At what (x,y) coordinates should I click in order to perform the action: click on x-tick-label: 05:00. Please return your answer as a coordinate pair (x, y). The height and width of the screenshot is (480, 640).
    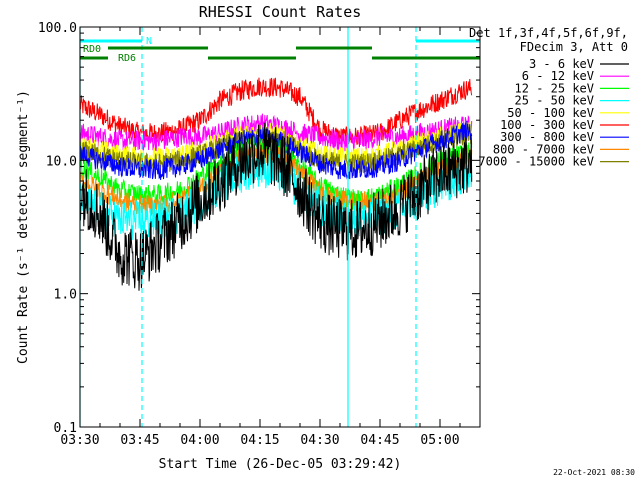
    Looking at the image, I should click on (439, 440).